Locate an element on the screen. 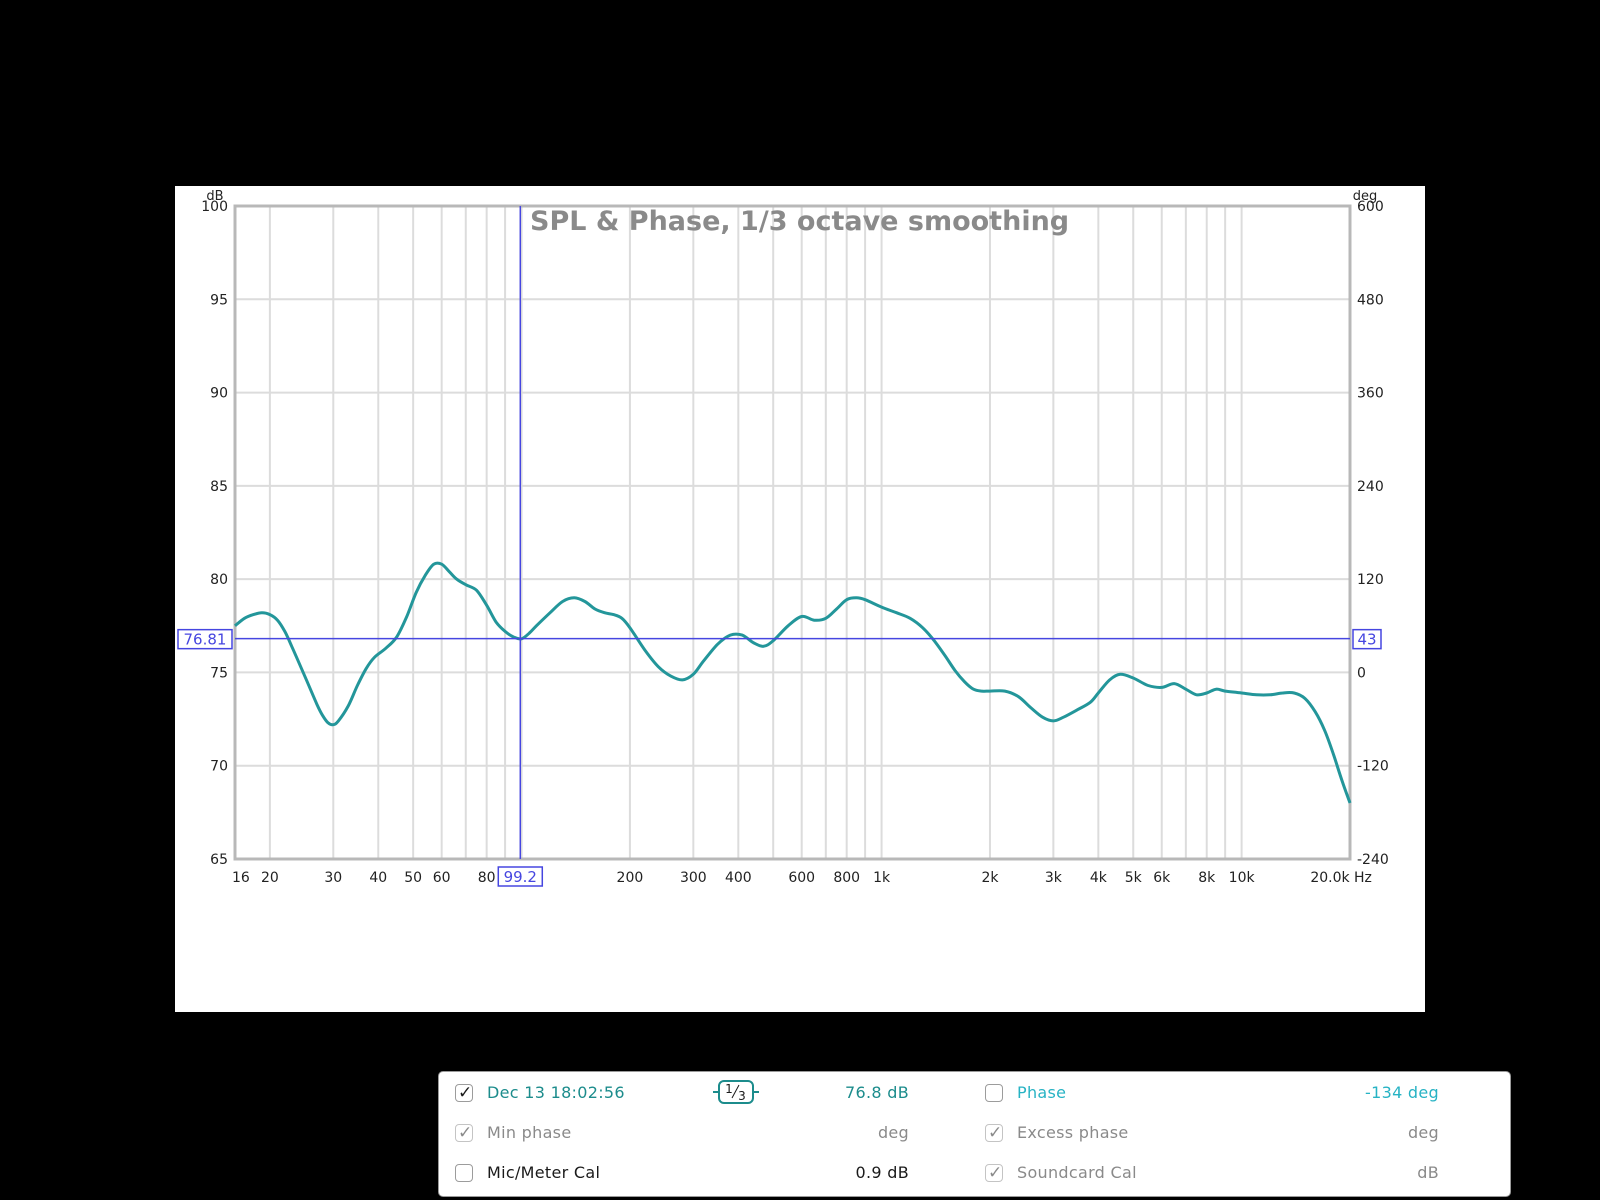  x-tick-label: 60 is located at coordinates (442, 878).